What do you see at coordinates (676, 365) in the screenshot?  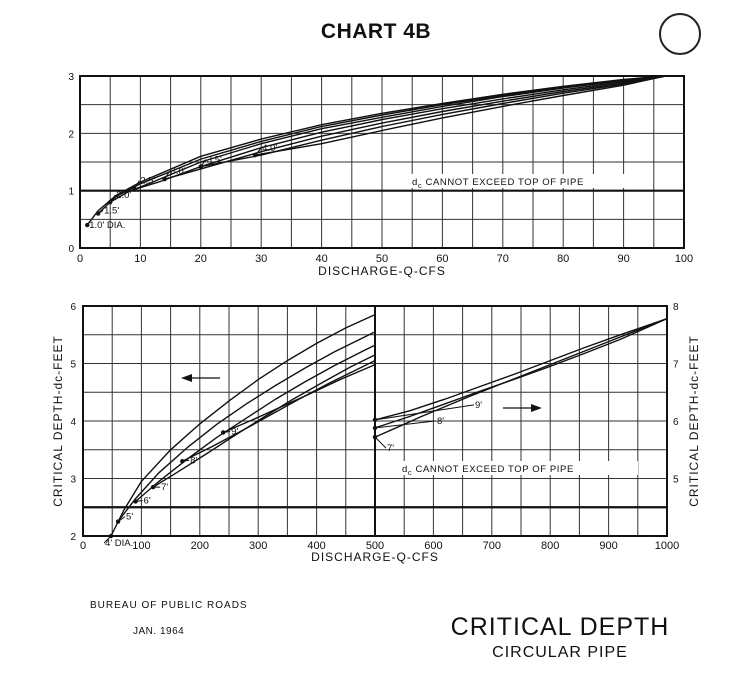 I see `y-tick-label: 7` at bounding box center [676, 365].